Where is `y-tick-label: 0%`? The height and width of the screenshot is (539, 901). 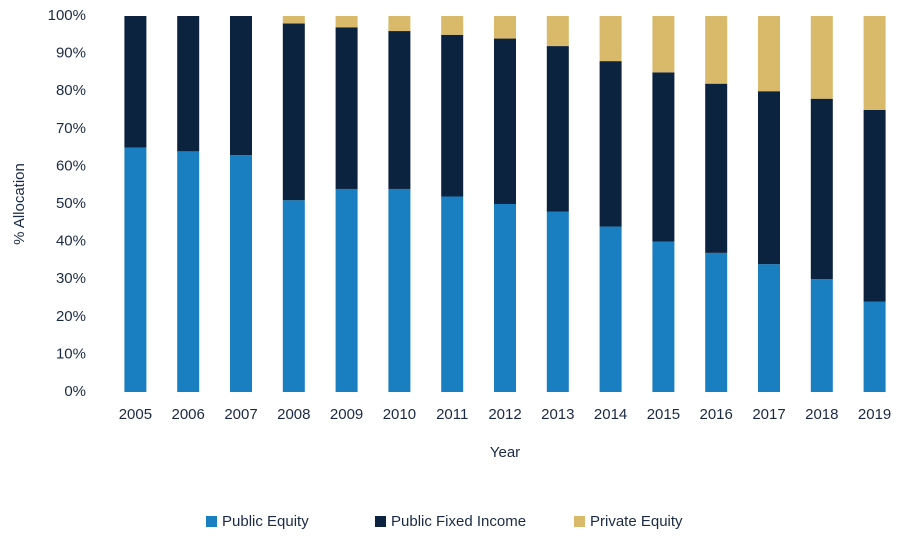 y-tick-label: 0% is located at coordinates (75, 391).